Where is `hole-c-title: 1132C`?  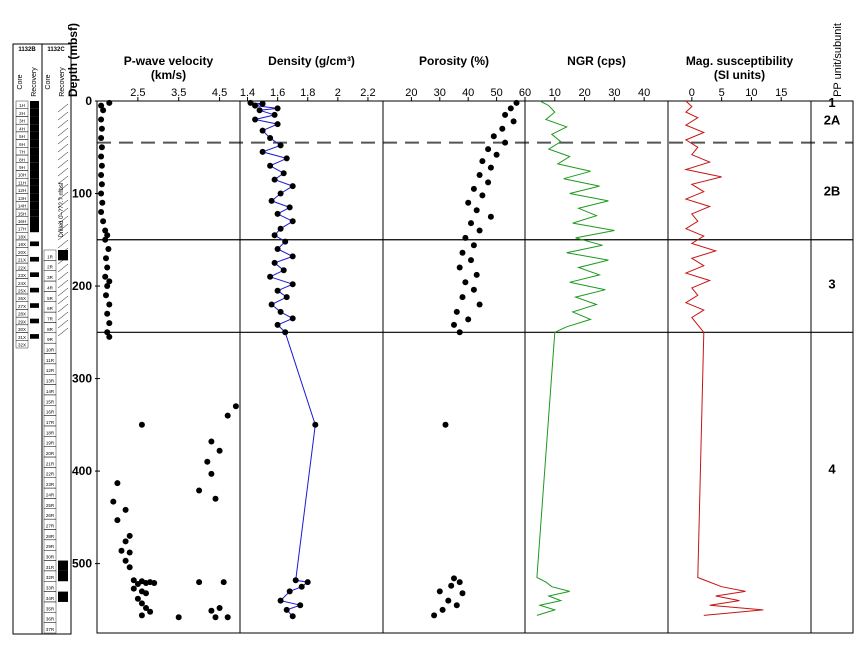
hole-c-title: 1132C is located at coordinates (56, 50).